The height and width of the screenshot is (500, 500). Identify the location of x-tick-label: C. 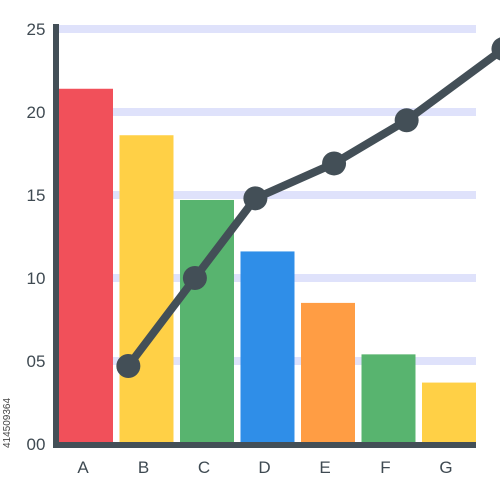
(204, 467).